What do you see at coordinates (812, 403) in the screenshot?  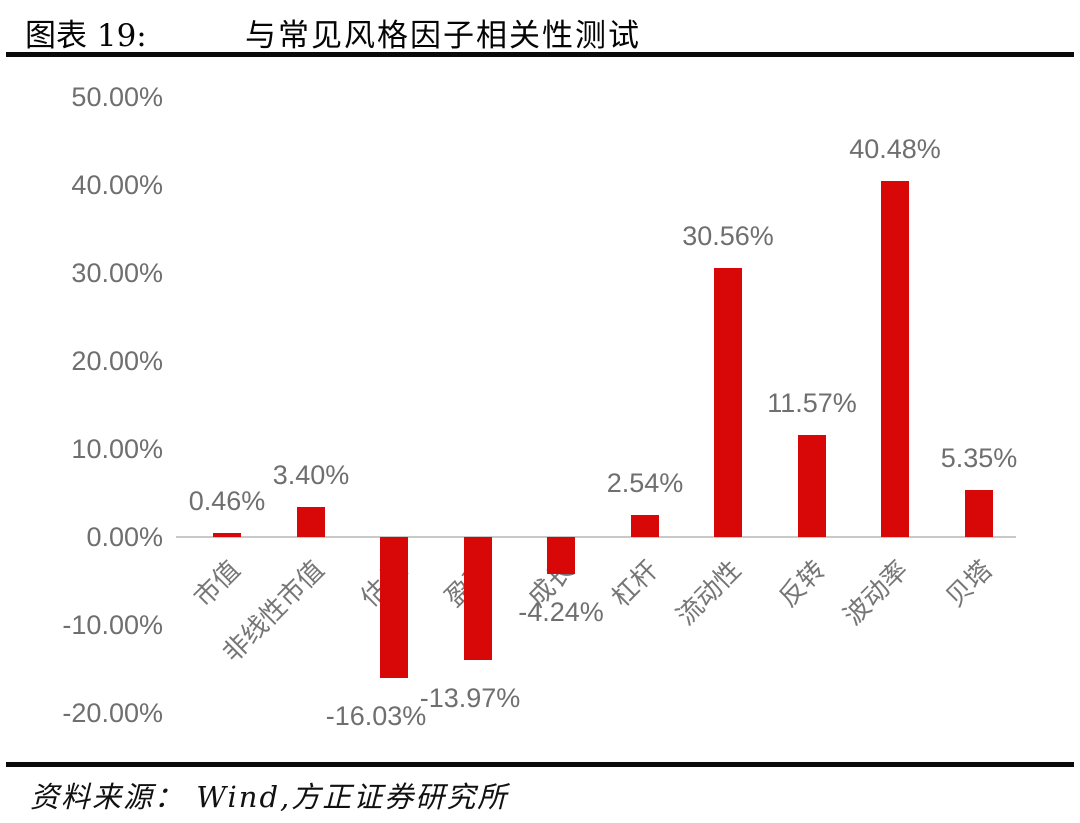 I see `value-label-7: 11.57%` at bounding box center [812, 403].